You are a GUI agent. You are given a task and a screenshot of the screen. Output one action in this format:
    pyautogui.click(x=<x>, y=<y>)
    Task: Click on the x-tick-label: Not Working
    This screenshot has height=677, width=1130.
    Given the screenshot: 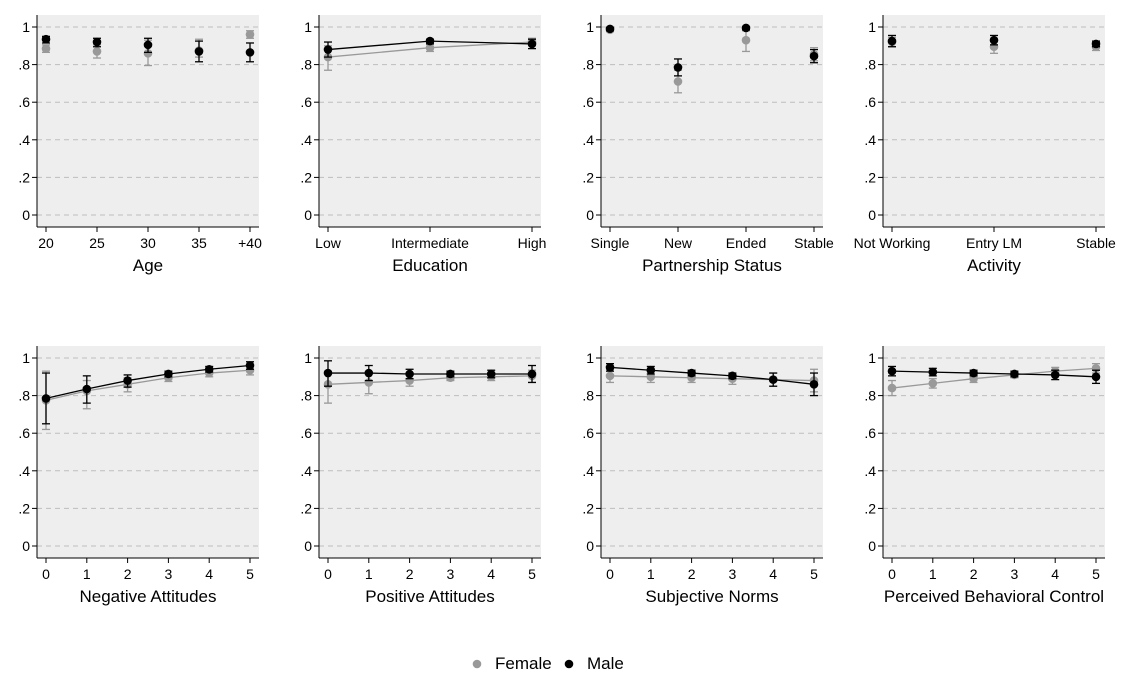 What is the action you would take?
    pyautogui.click(x=892, y=243)
    